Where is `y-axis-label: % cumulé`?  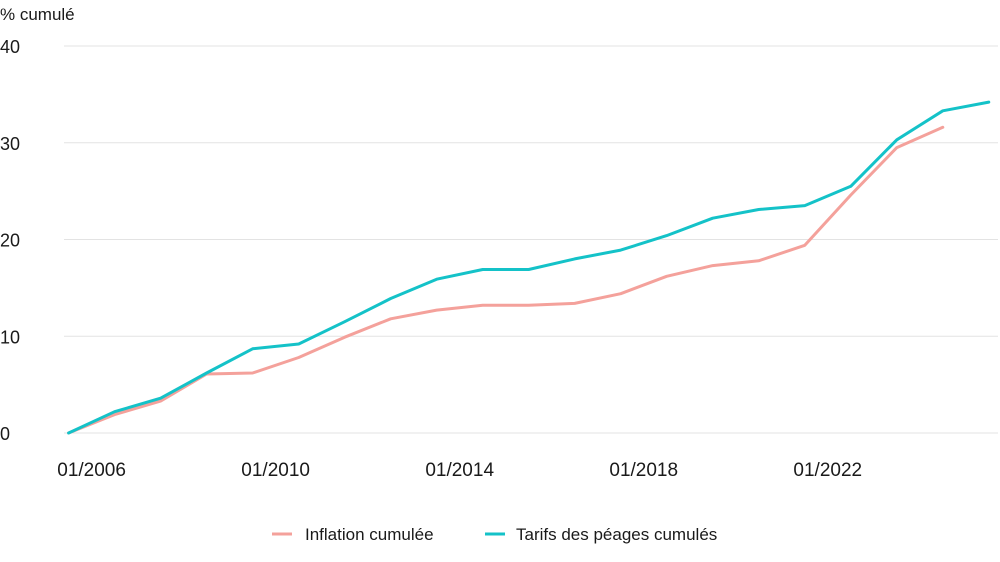
y-axis-label: % cumulé is located at coordinates (37, 14).